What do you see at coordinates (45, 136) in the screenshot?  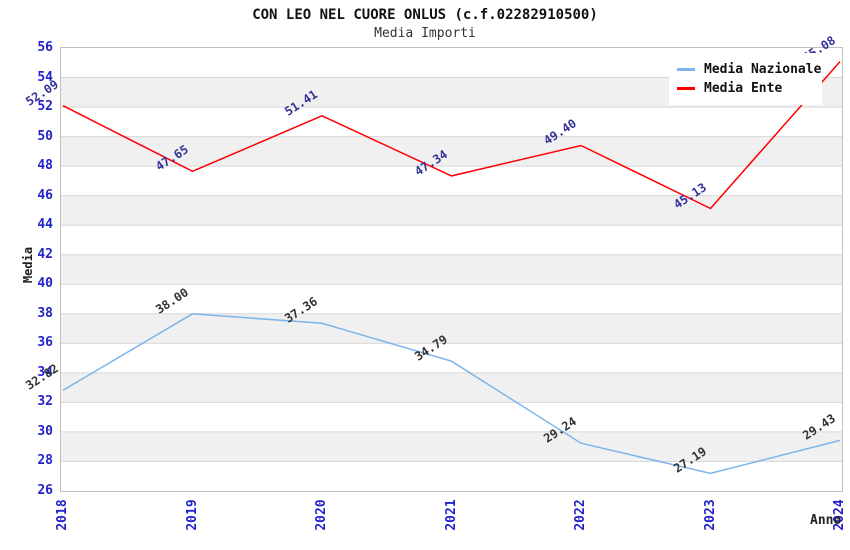 I see `y-tick-label: 50` at bounding box center [45, 136].